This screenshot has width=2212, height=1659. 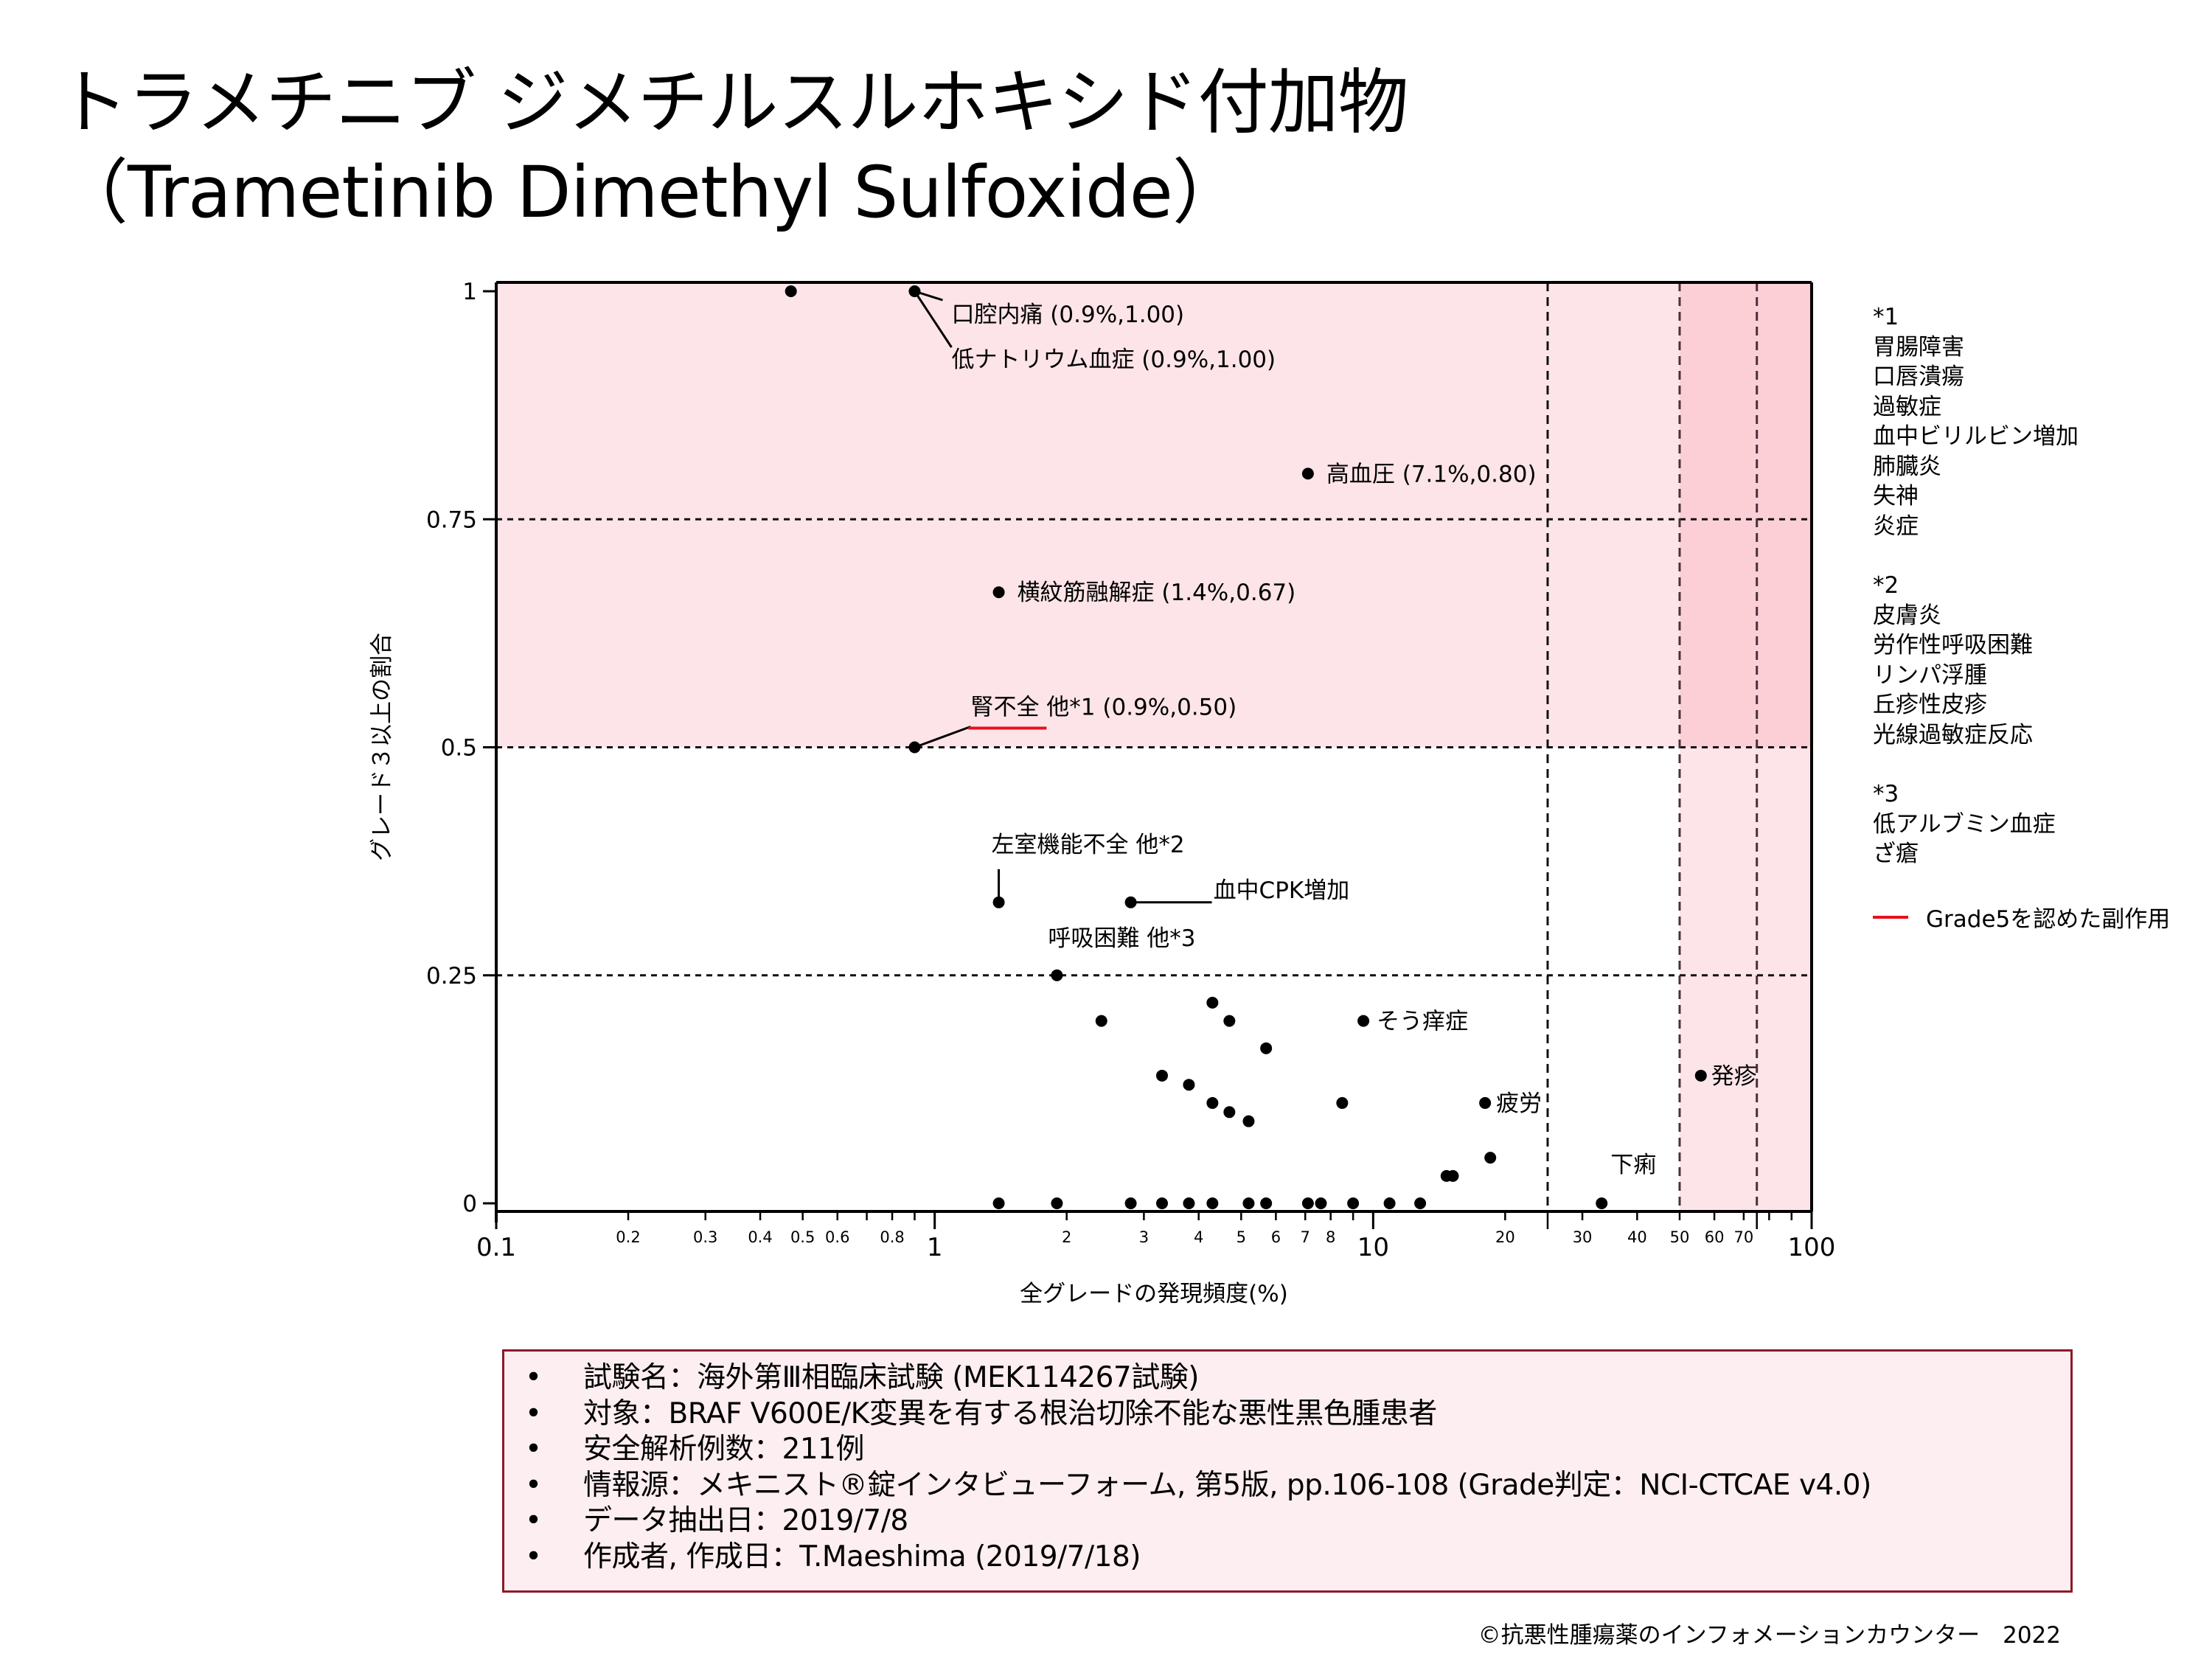 I want to click on study-info-item: • 対象：BRAF V600E/K変異を有する根治切除不能な悪性黒色腫患者, so click(x=1287, y=1415).